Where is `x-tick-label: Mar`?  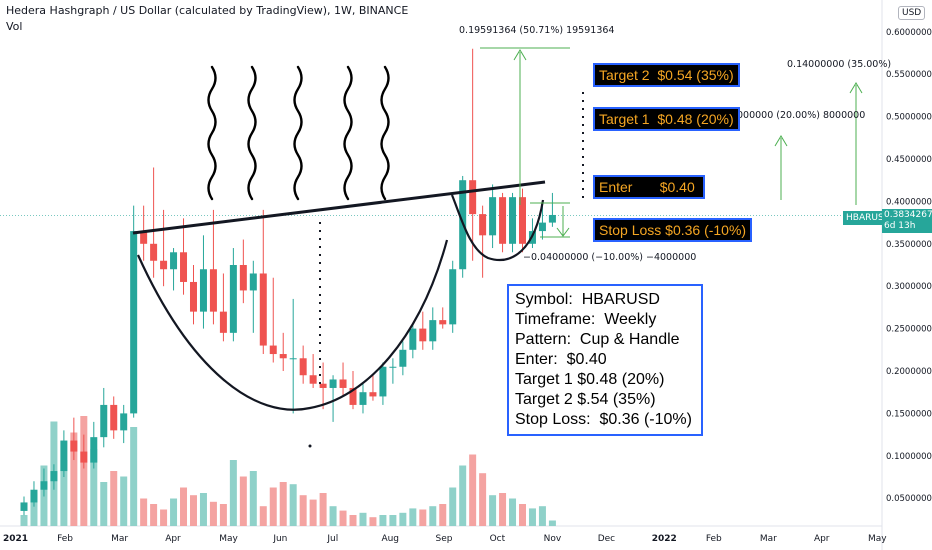
x-tick-label: Mar is located at coordinates (119, 539).